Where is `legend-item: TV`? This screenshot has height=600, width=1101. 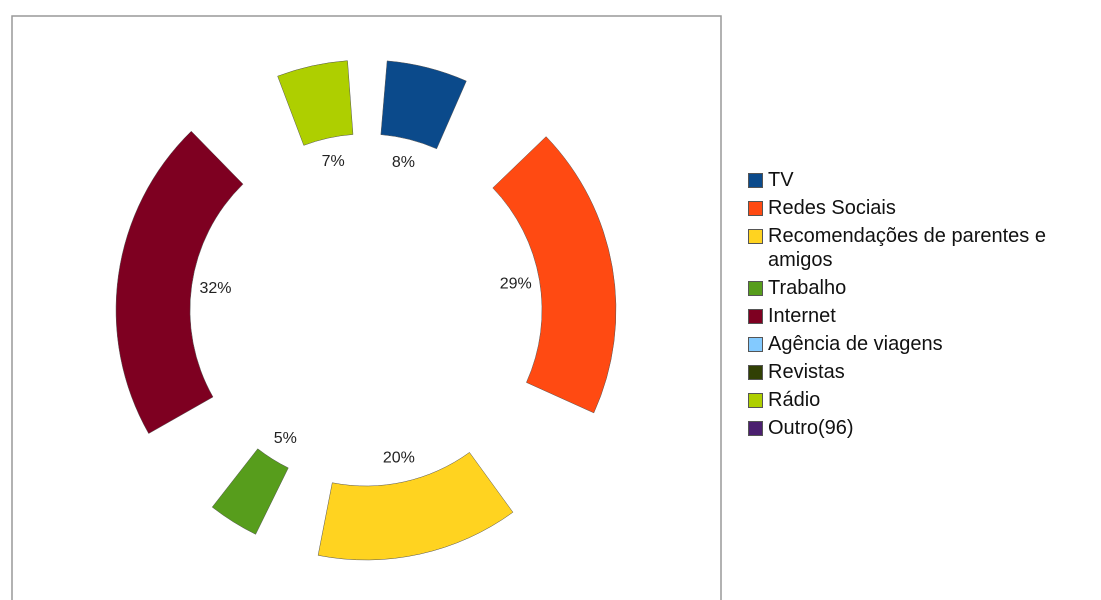
legend-item: TV is located at coordinates (920, 180).